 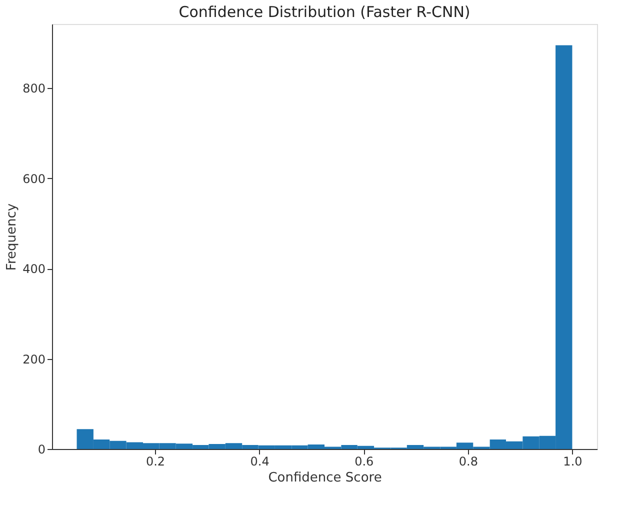 I want to click on y-tick-label: 400, so click(x=34, y=269).